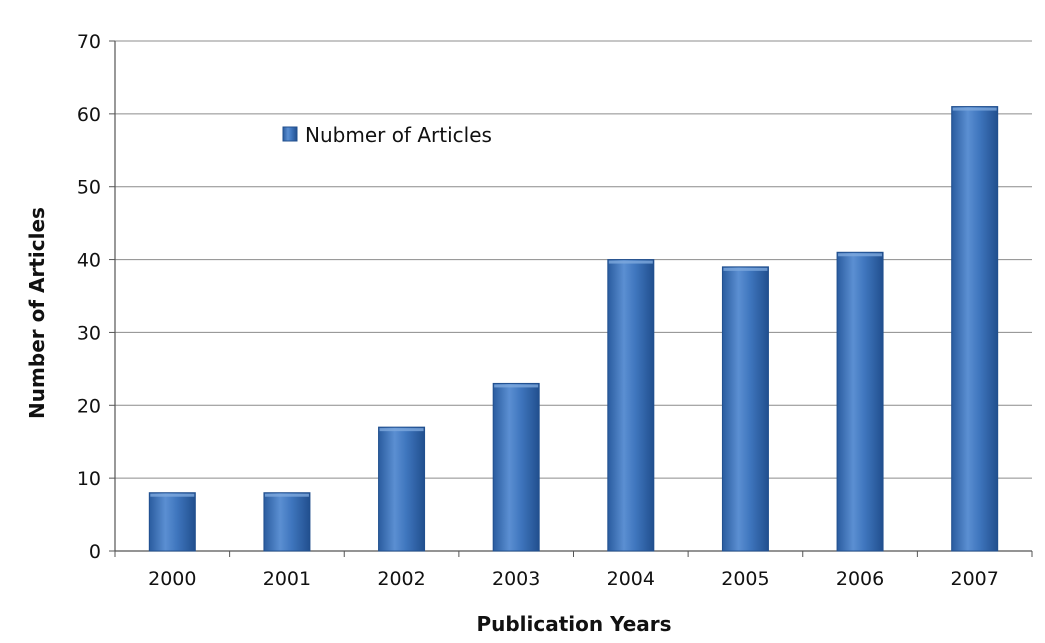 This screenshot has height=643, width=1045. Describe the element at coordinates (516, 579) in the screenshot. I see `x-tick-label: 2003` at that location.